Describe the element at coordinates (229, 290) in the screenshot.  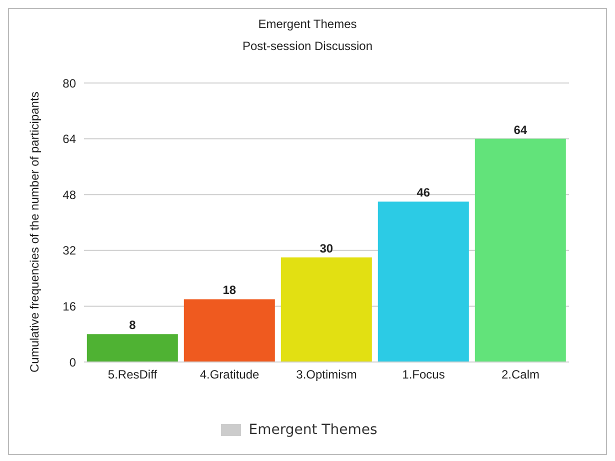
I see `data-label: 18` at that location.